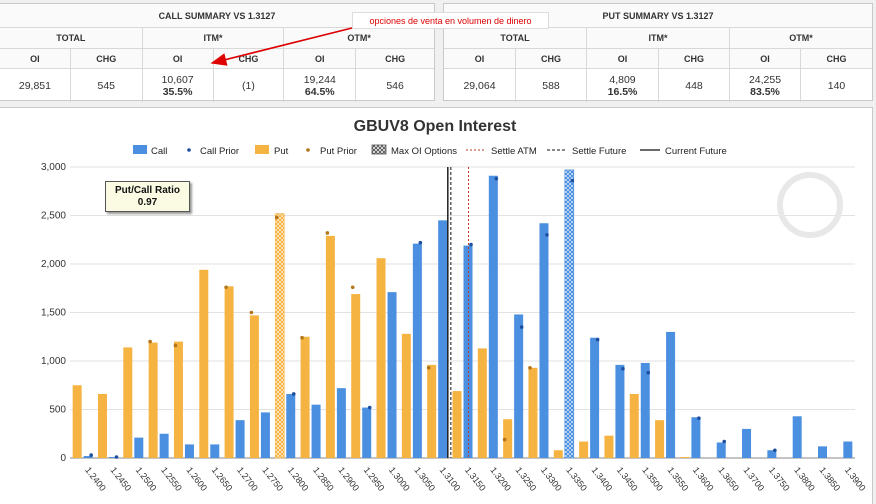  What do you see at coordinates (779, 479) in the screenshot?
I see `x-tick-label: 1.3750` at bounding box center [779, 479].